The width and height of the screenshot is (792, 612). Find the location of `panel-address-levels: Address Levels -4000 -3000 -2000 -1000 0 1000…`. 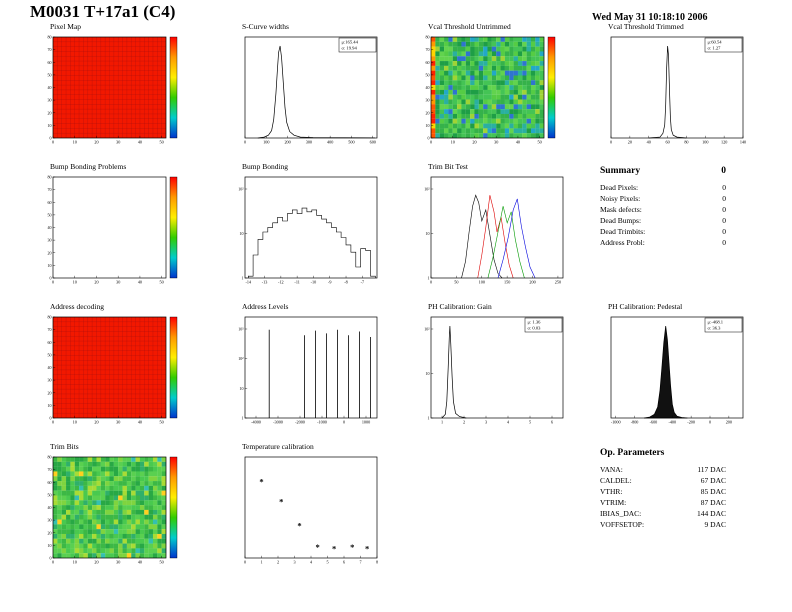

panel-address-levels: Address Levels -4000 -3000 -2000 -1000 0 1000… is located at coordinates (308, 367).